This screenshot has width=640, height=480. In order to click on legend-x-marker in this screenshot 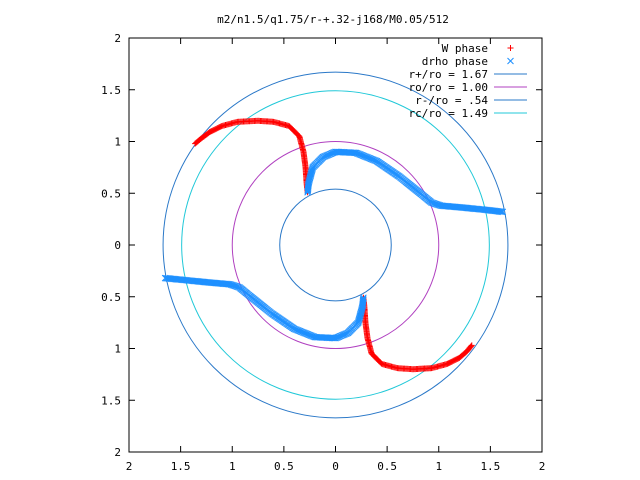, I will do `click(510, 61)`.